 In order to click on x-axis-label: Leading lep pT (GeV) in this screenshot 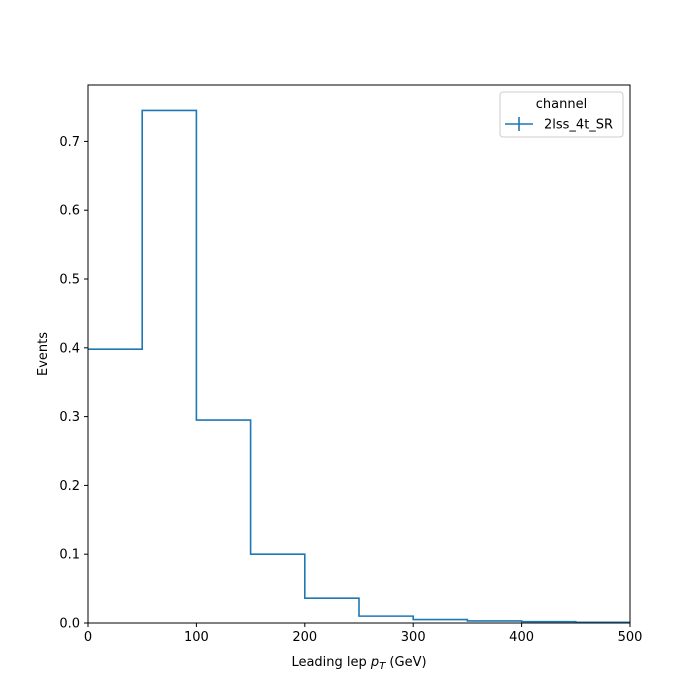, I will do `click(358, 663)`.